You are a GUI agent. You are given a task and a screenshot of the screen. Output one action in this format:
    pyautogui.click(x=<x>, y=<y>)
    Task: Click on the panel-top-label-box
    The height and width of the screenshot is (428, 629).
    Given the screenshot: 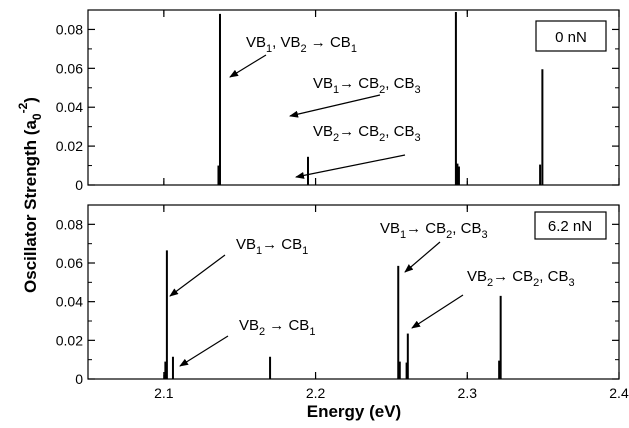 What is the action you would take?
    pyautogui.click(x=571, y=36)
    